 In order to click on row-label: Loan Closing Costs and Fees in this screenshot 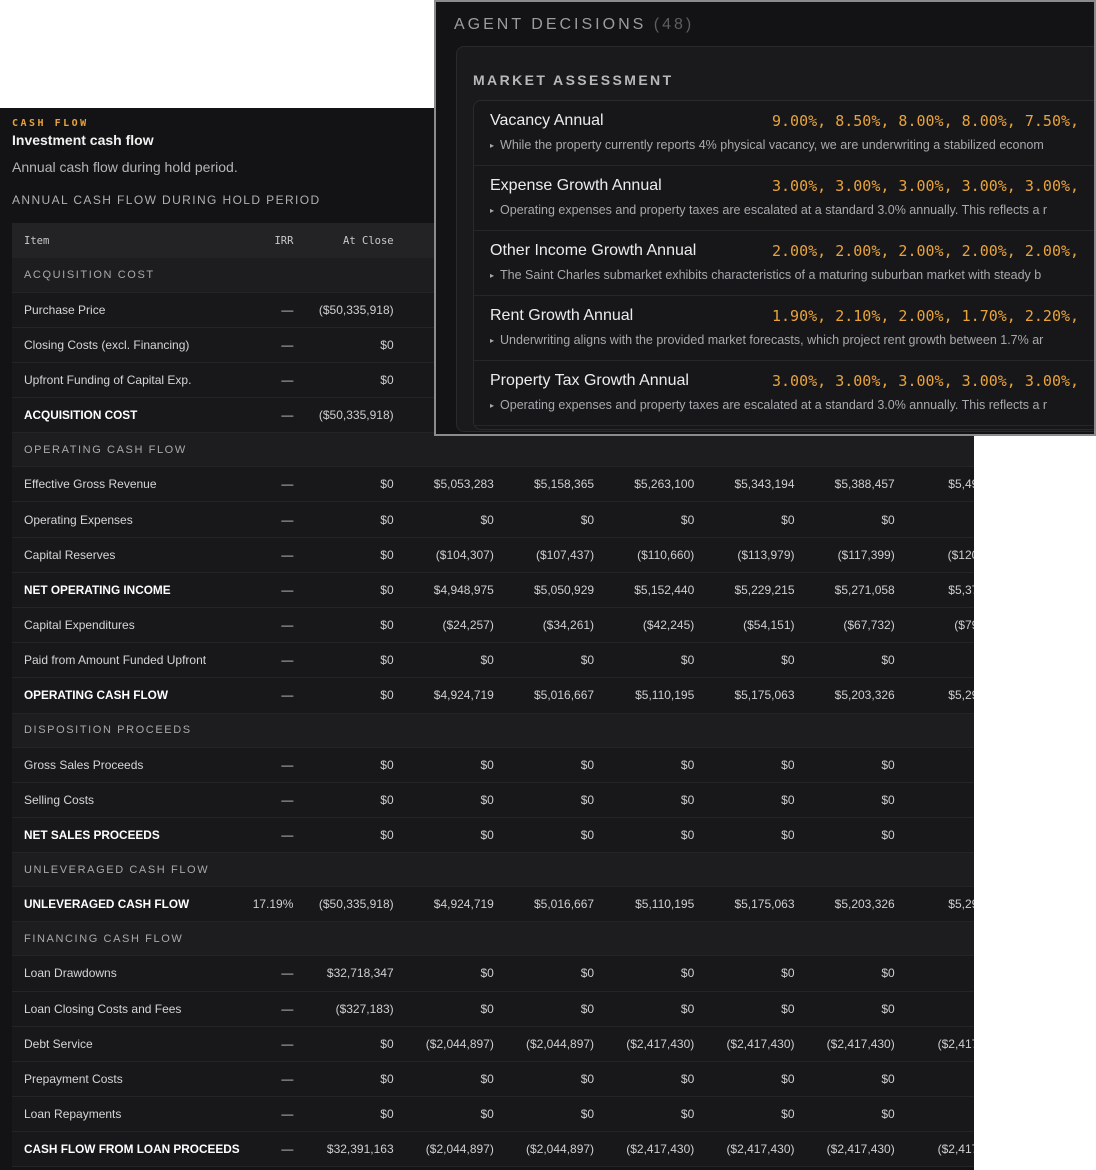, I will do `click(103, 1008)`.